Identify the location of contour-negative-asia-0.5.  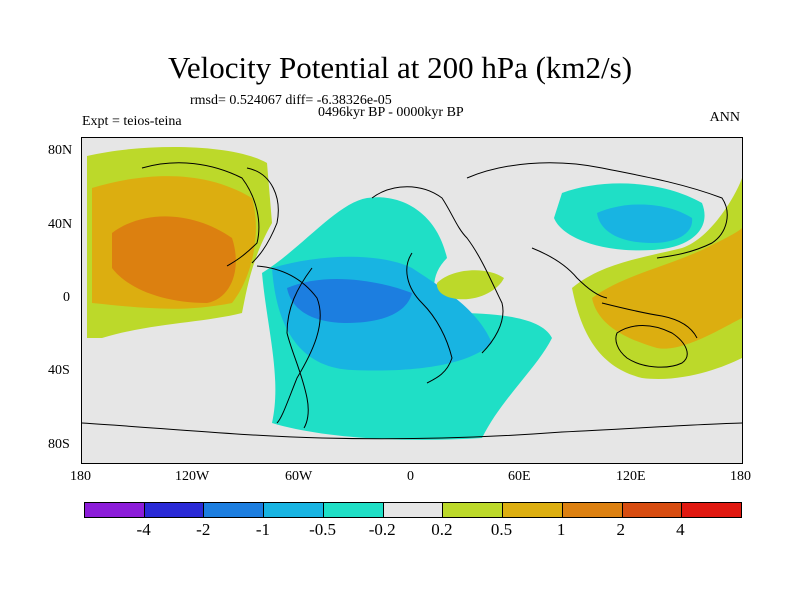
(645, 223).